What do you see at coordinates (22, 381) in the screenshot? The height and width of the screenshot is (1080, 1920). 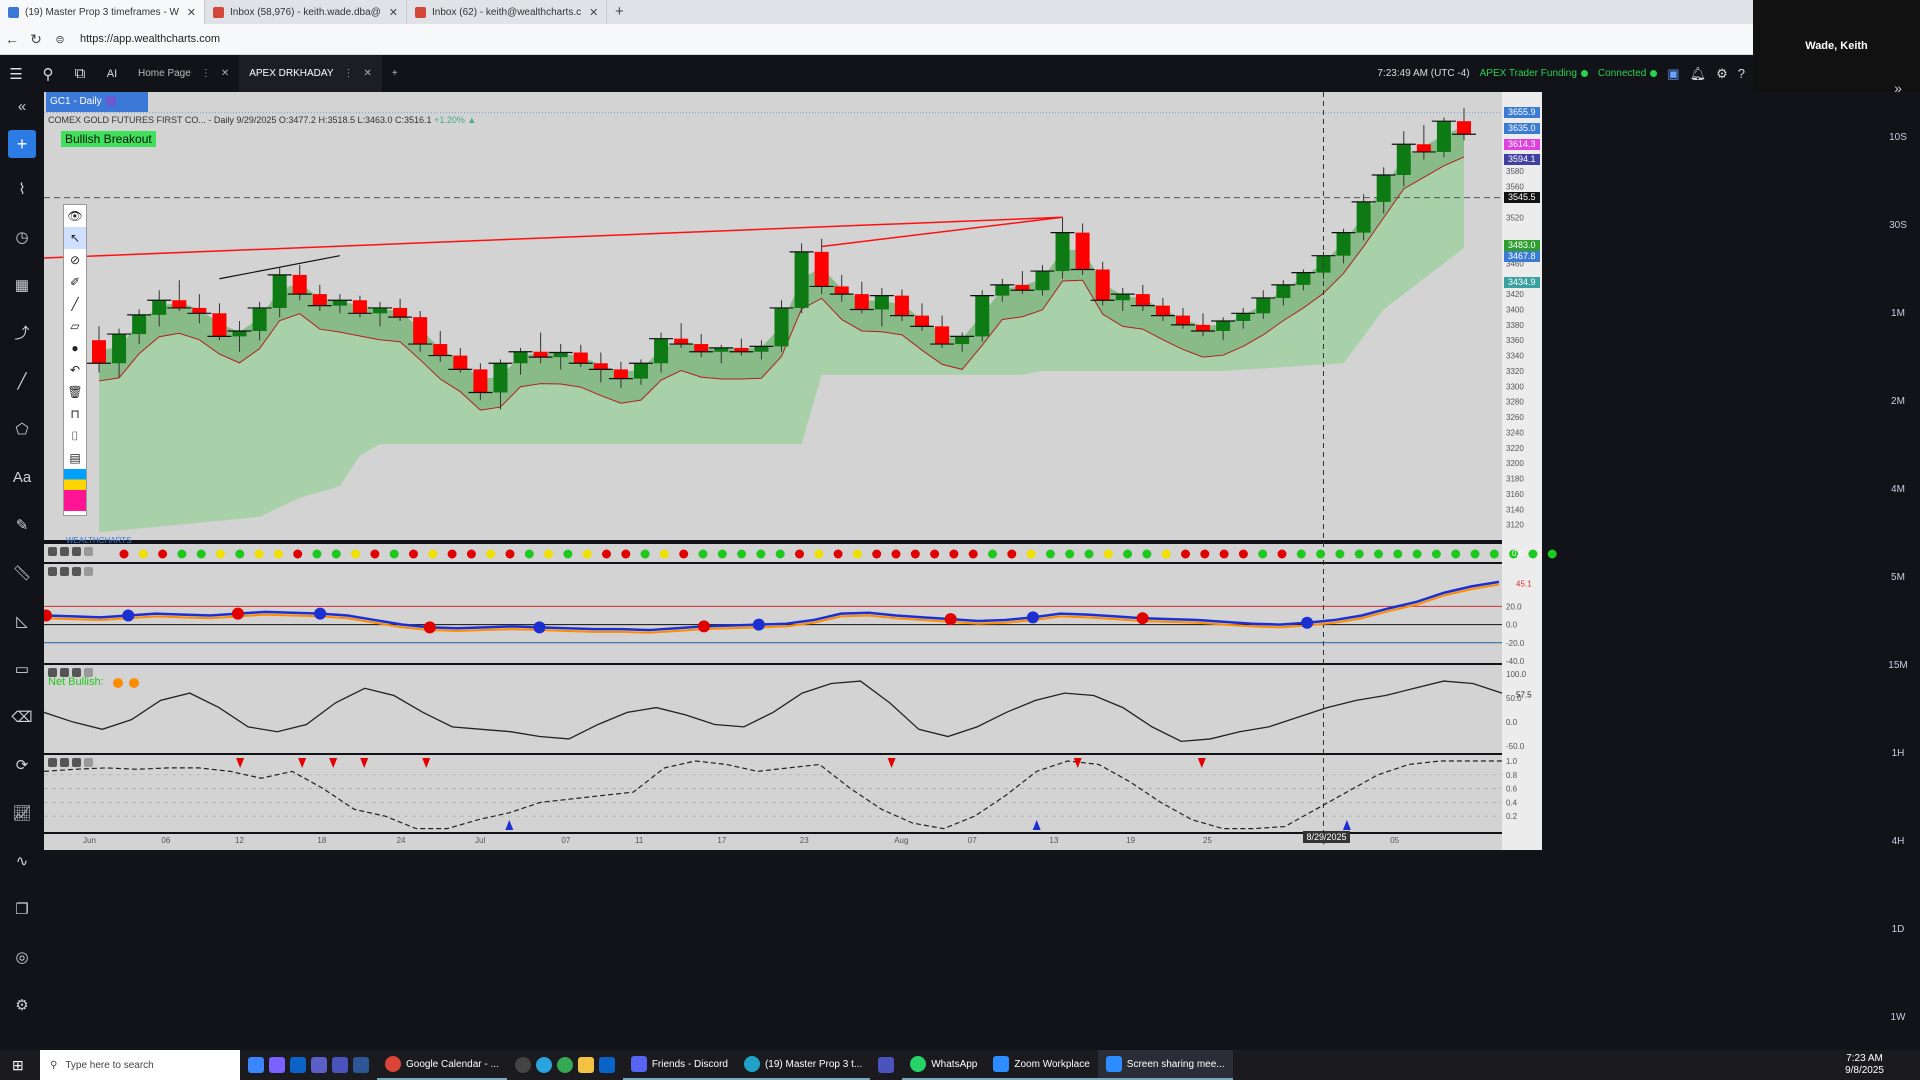 I see `line-tool-icon: ╱` at bounding box center [22, 381].